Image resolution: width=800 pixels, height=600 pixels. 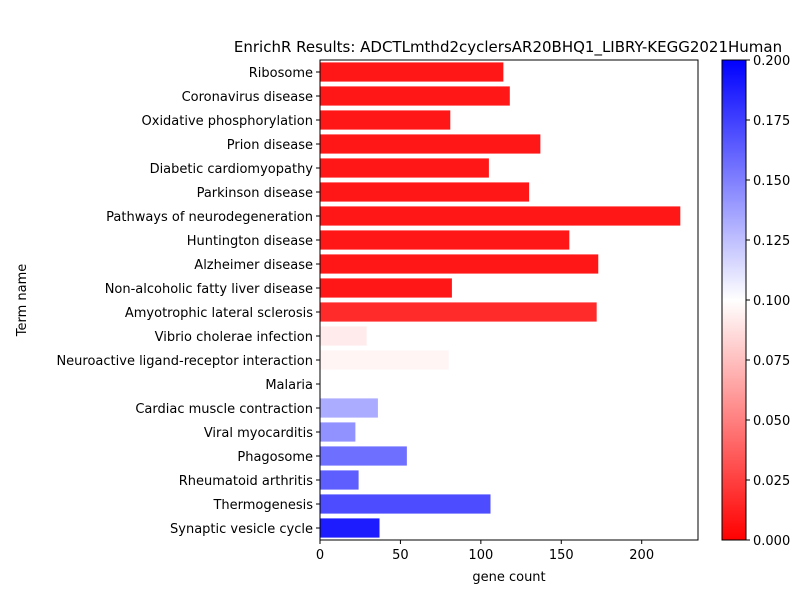 I want to click on colorbar-tick-label: 0.150, so click(x=771, y=181).